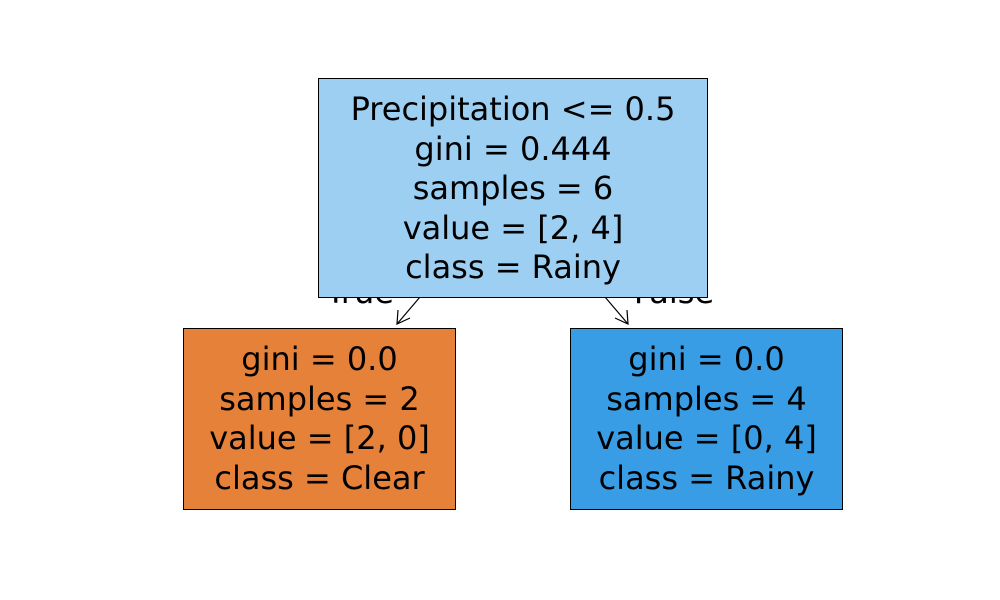 The image size is (1000, 600). I want to click on root-samples: samples = 6, so click(513, 188).